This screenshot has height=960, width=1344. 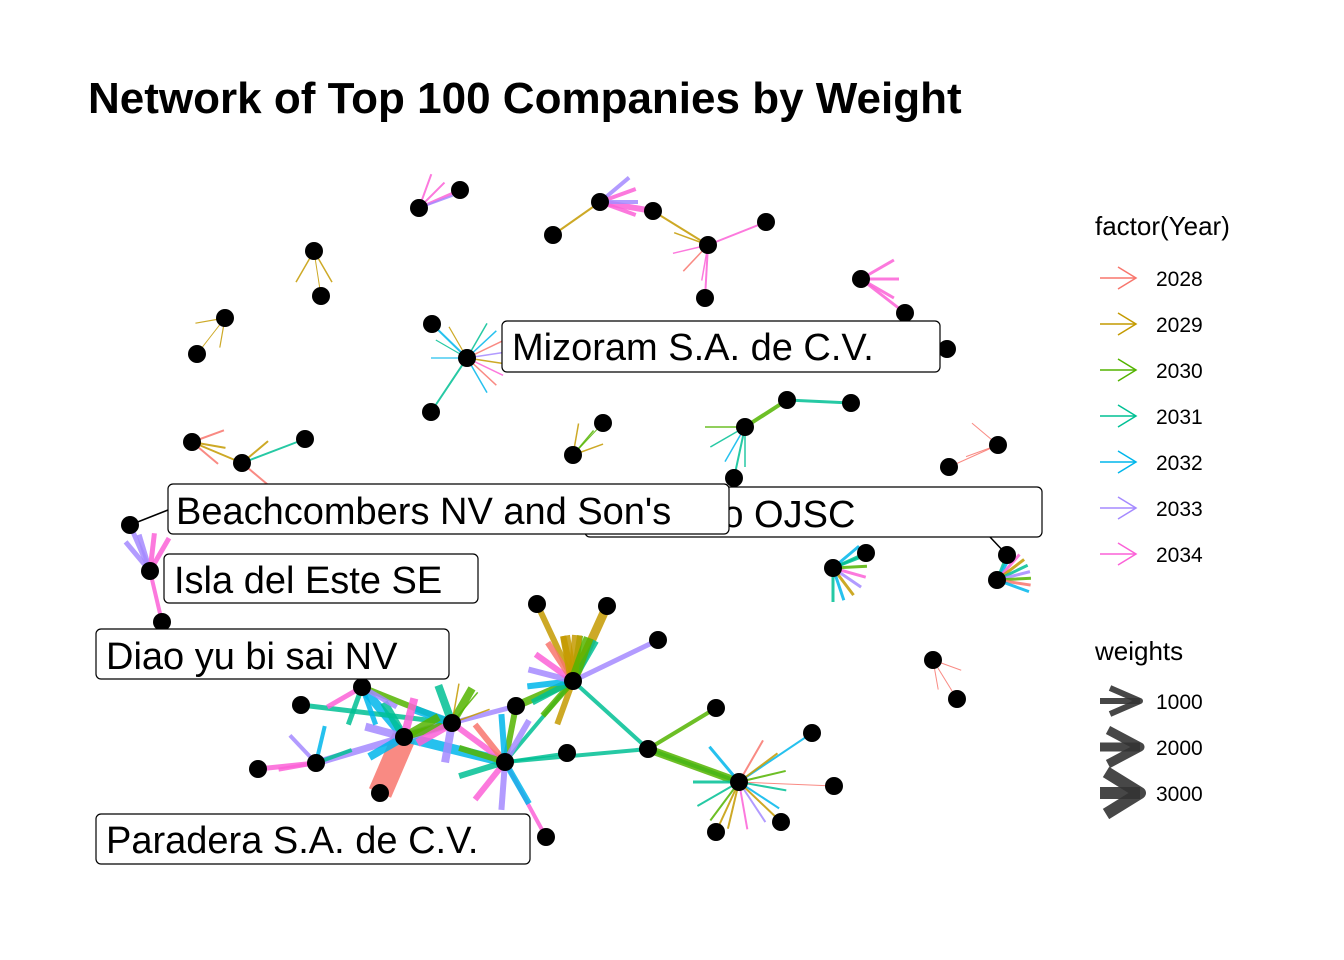 I want to click on legend-label-year: 2029, so click(x=1179, y=325).